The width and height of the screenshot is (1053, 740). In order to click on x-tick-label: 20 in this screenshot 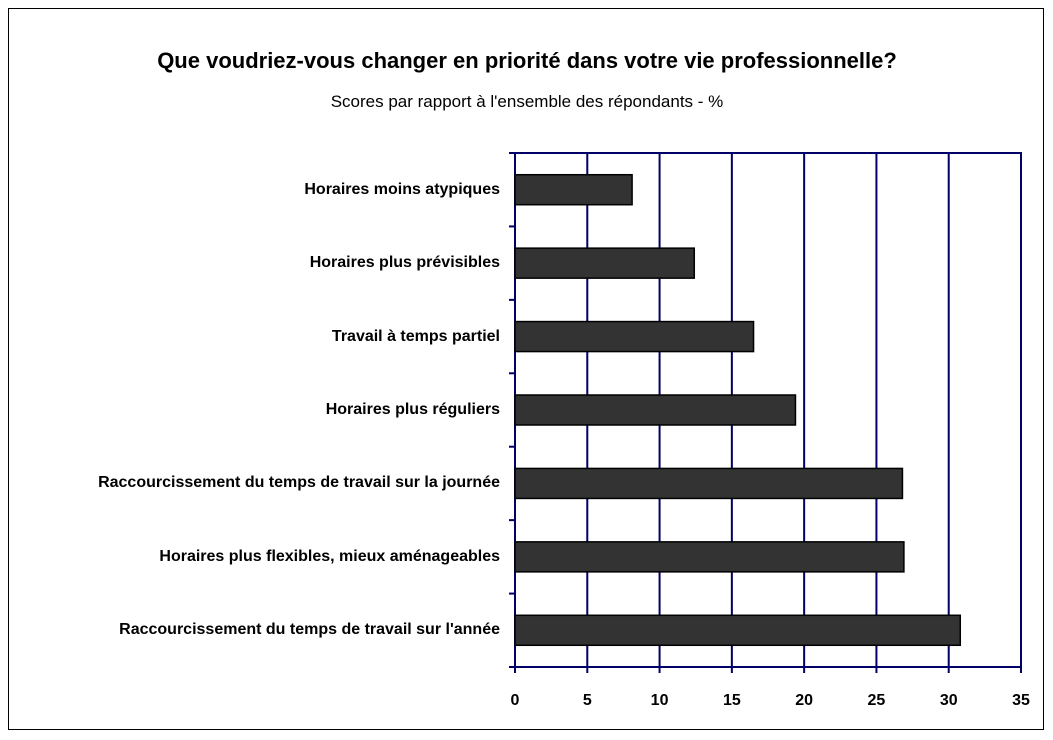, I will do `click(804, 700)`.